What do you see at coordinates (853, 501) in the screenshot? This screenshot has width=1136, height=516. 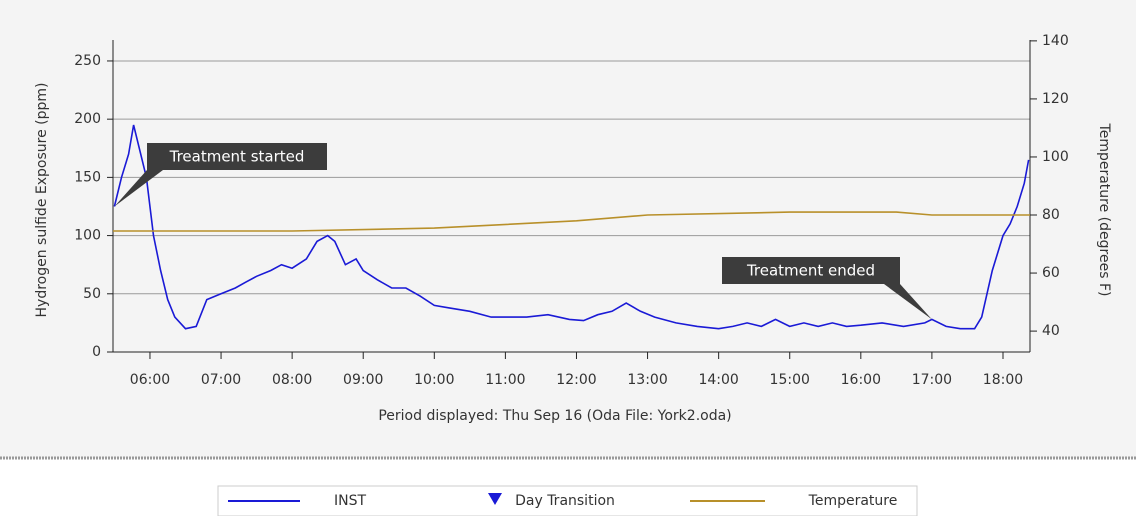 I see `legend-label: Temperature` at bounding box center [853, 501].